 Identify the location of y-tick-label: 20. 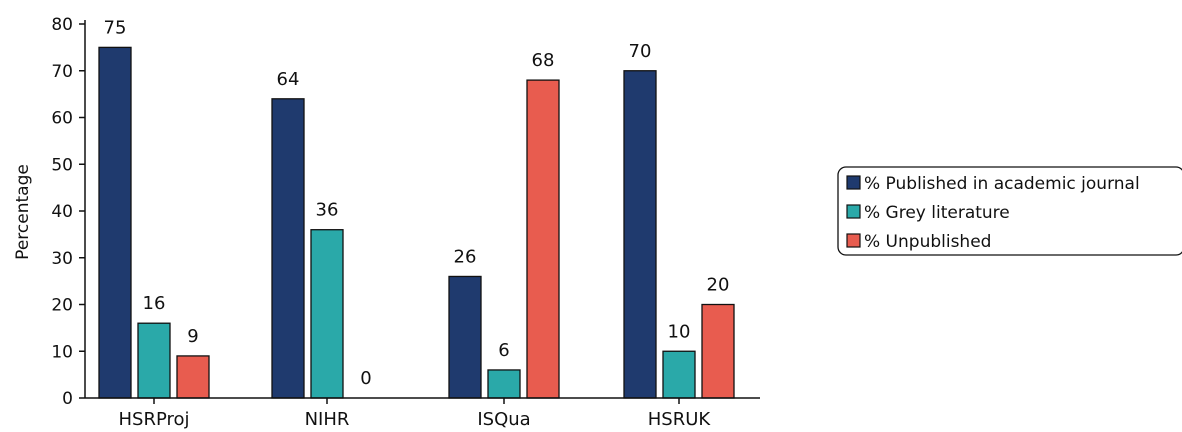
(62, 306).